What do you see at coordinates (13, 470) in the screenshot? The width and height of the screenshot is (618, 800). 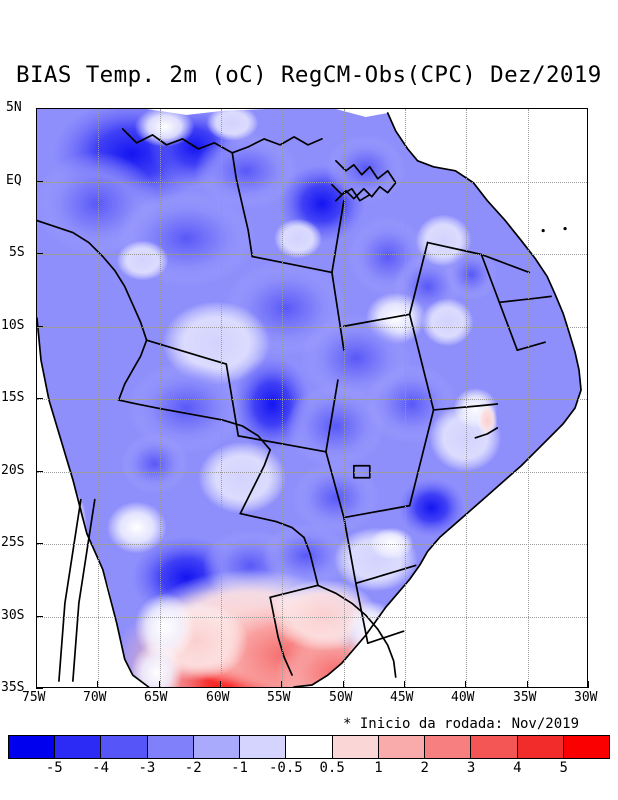 I see `y-tick-label: 20S` at bounding box center [13, 470].